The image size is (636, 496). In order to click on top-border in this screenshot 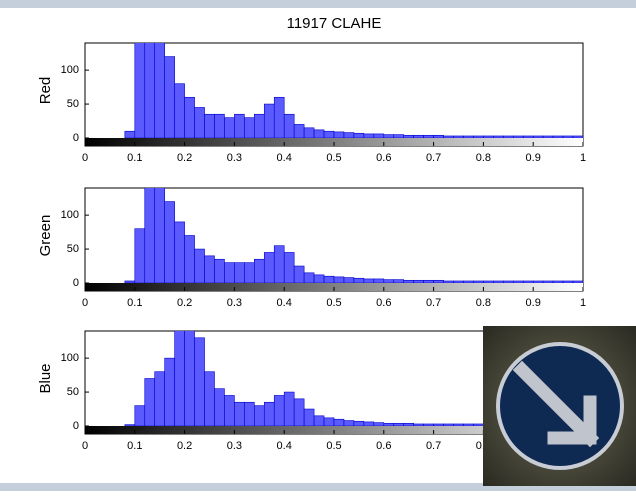, I will do `click(318, 4)`.